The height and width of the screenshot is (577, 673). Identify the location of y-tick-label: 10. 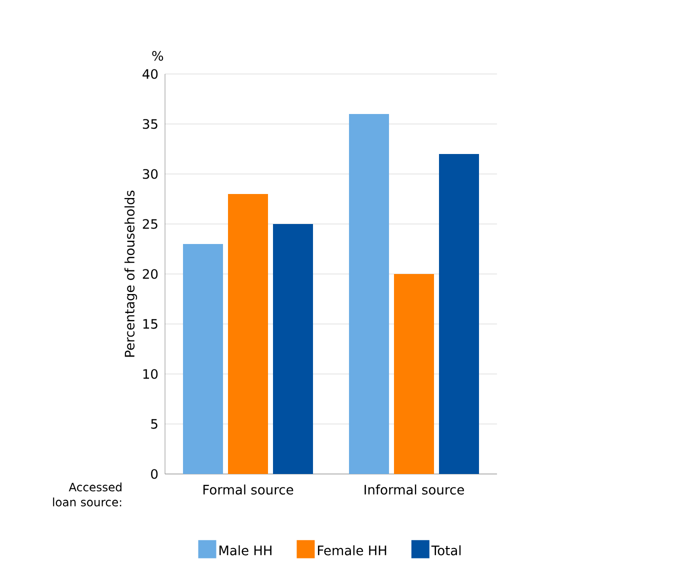
(150, 374).